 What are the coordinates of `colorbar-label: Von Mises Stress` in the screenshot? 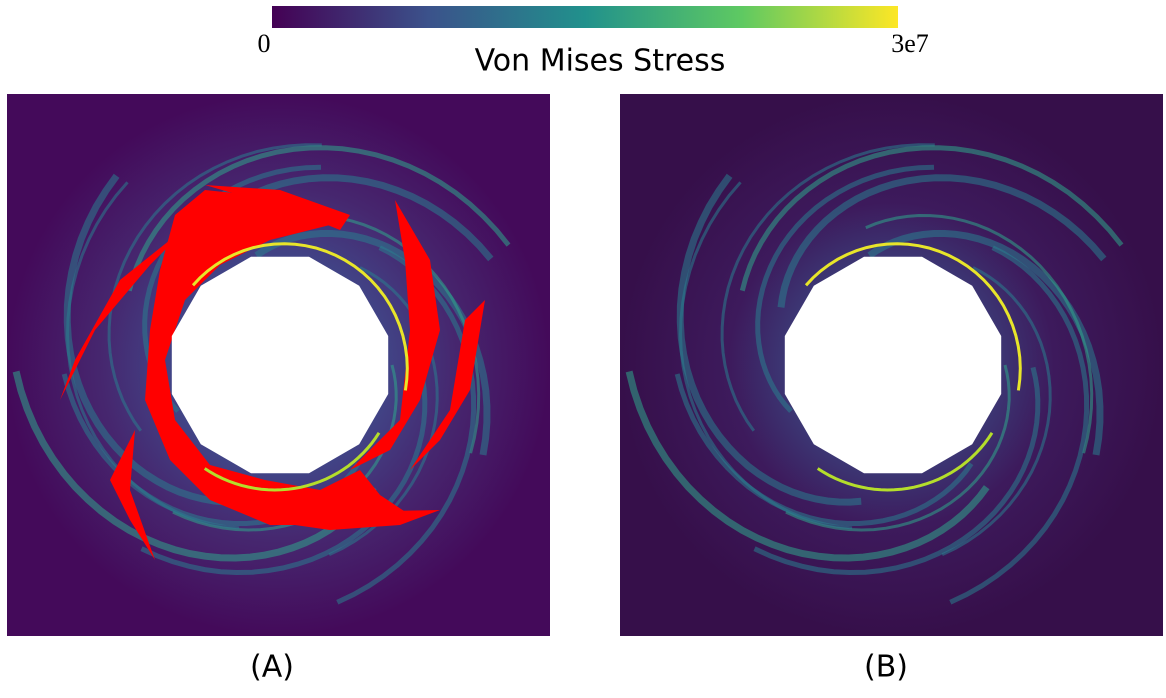 It's located at (600, 61).